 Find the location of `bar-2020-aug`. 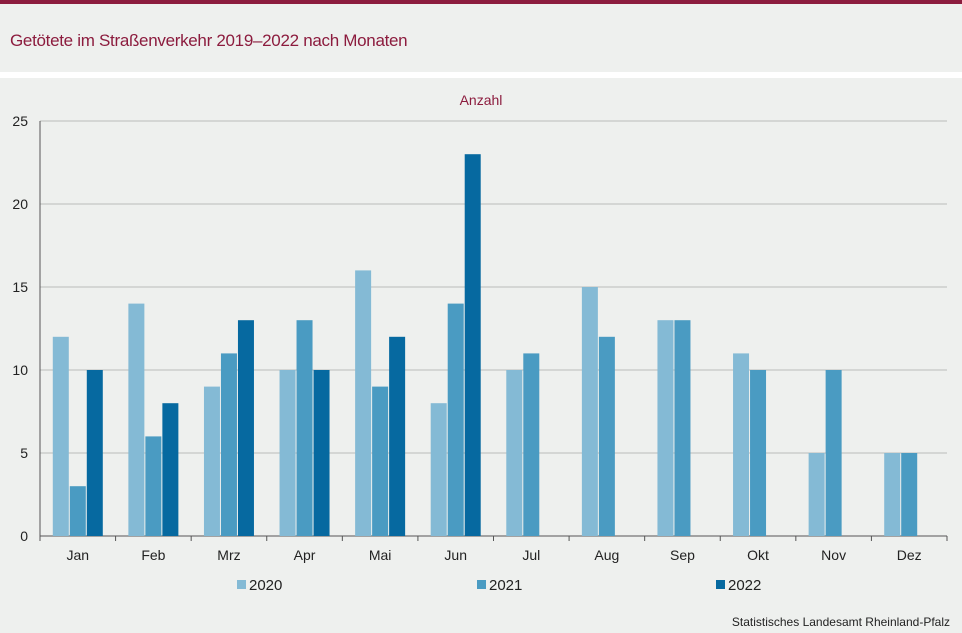

bar-2020-aug is located at coordinates (589, 411).